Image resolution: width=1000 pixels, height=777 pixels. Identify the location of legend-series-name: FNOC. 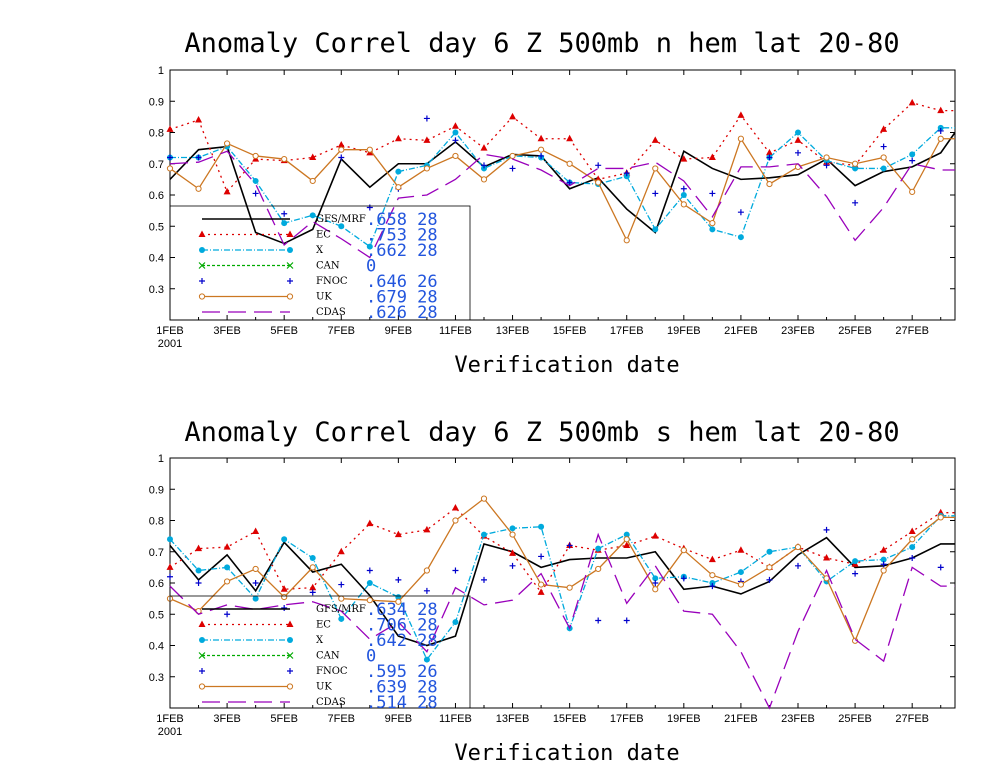
(332, 671).